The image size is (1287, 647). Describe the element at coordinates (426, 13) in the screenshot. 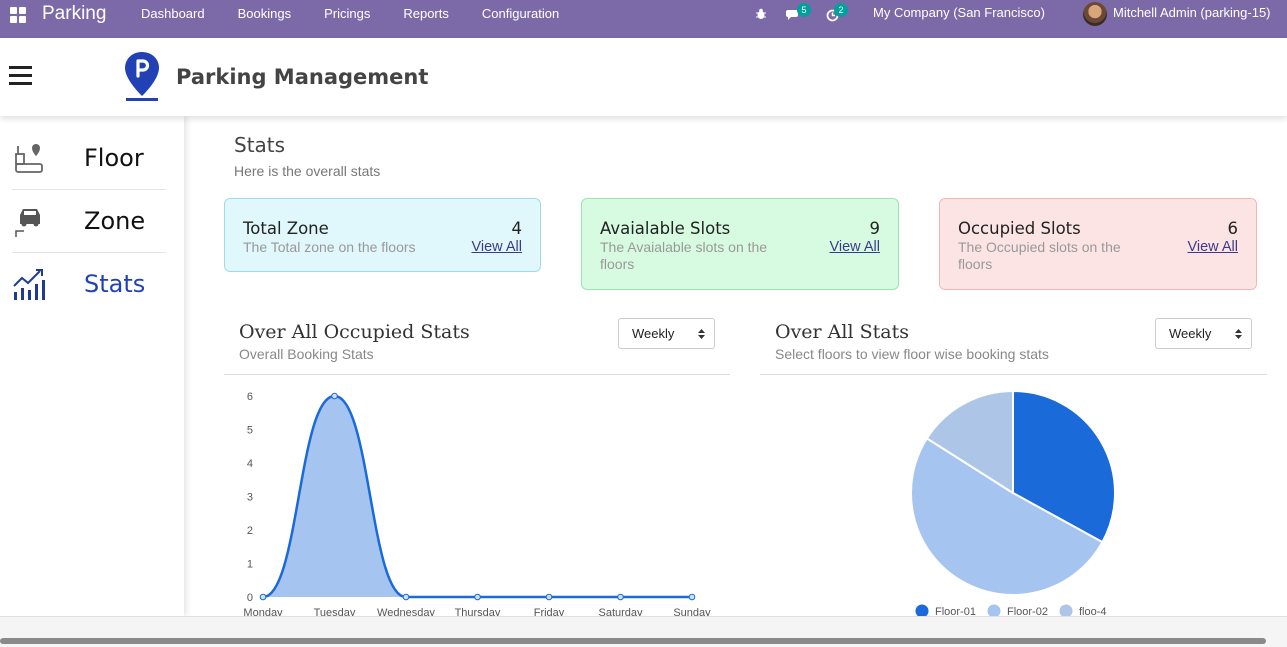

I see `menu-item-reports: Reports` at that location.